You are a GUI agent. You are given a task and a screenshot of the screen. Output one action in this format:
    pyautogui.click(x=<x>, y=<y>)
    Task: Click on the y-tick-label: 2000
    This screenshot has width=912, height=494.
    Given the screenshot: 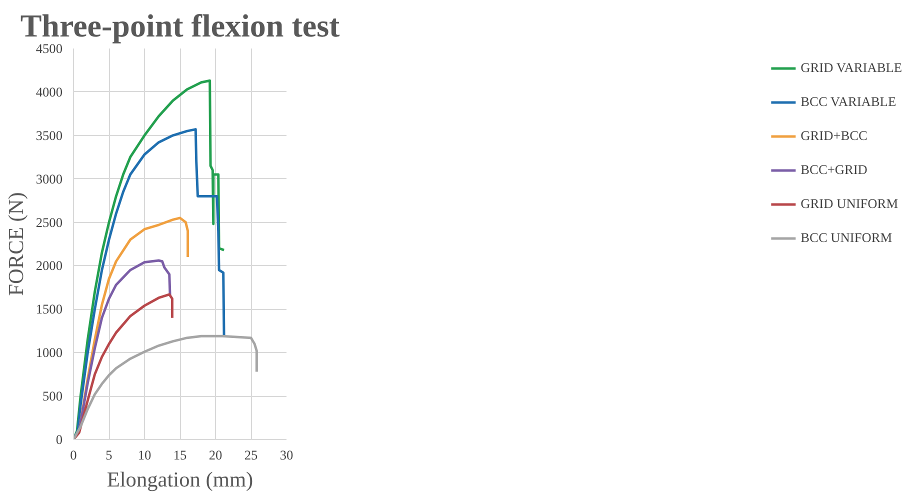 What is the action you would take?
    pyautogui.click(x=49, y=266)
    